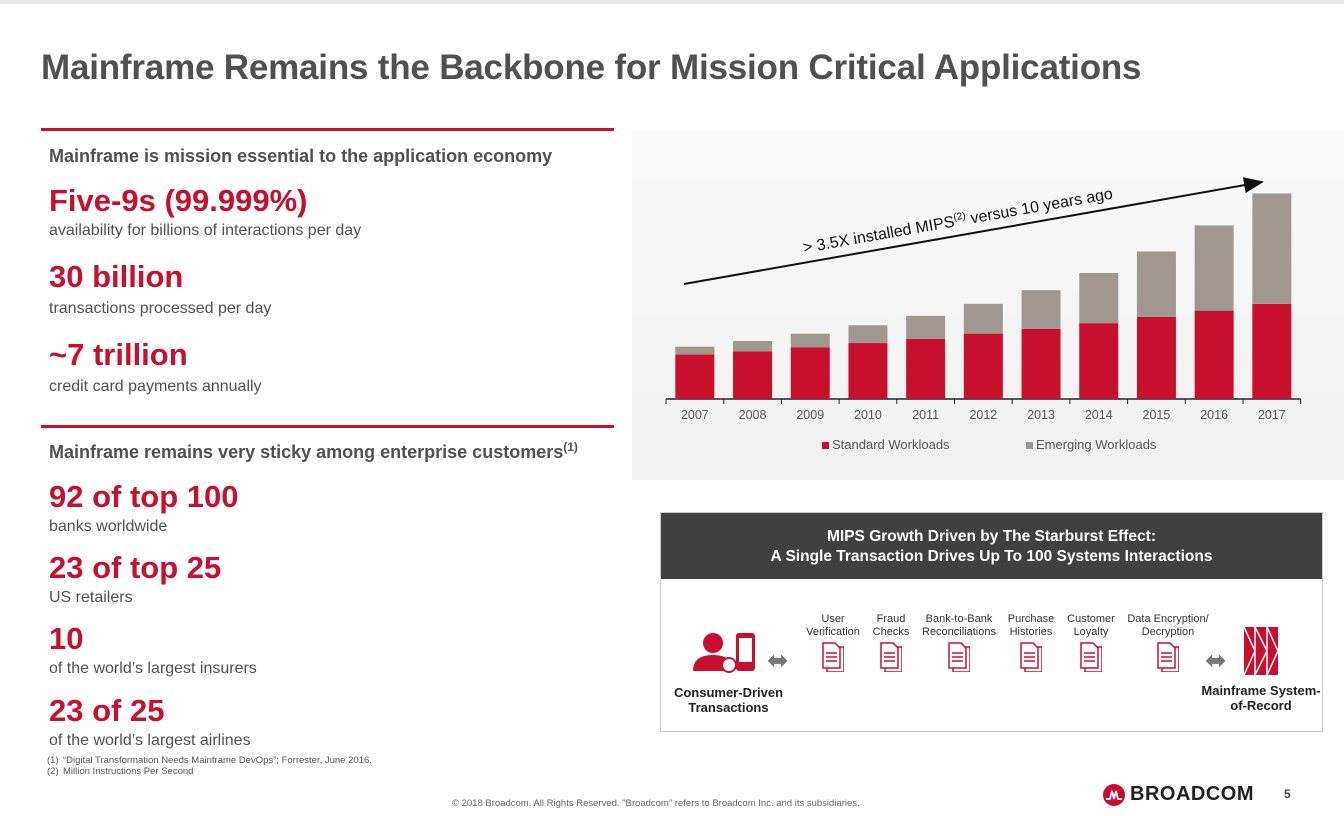  Describe the element at coordinates (672, 2) in the screenshot. I see `top-border` at that location.